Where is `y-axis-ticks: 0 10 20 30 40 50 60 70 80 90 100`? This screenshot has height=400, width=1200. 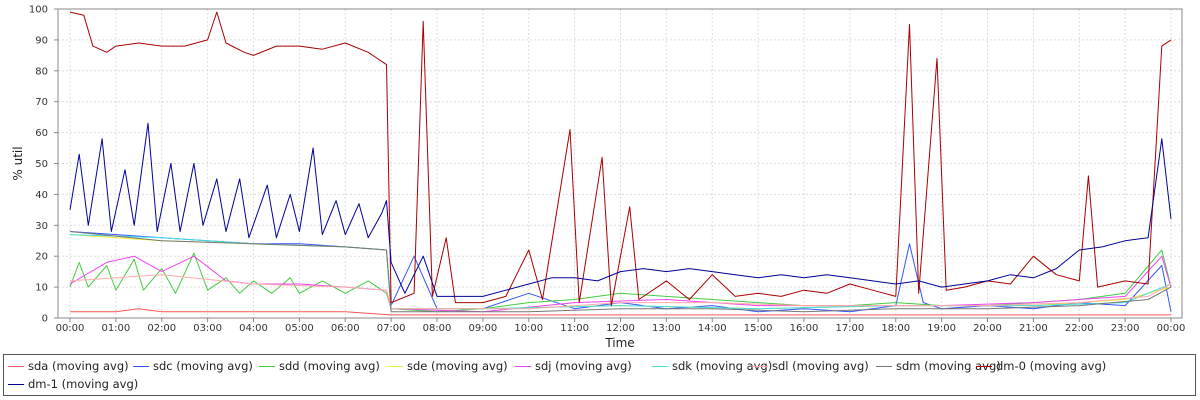 y-axis-ticks: 0 10 20 30 40 50 60 70 80 90 100 is located at coordinates (43, 165).